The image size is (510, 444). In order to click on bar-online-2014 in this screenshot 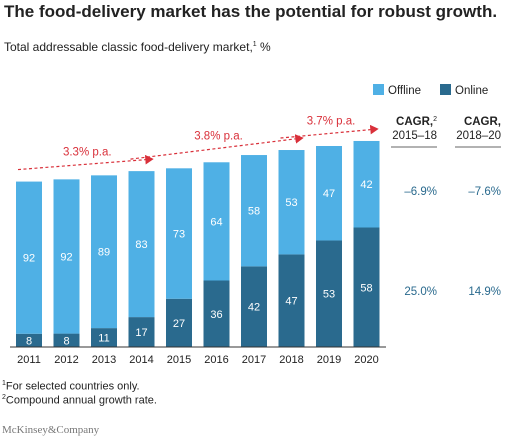, I will do `click(141, 332)`.